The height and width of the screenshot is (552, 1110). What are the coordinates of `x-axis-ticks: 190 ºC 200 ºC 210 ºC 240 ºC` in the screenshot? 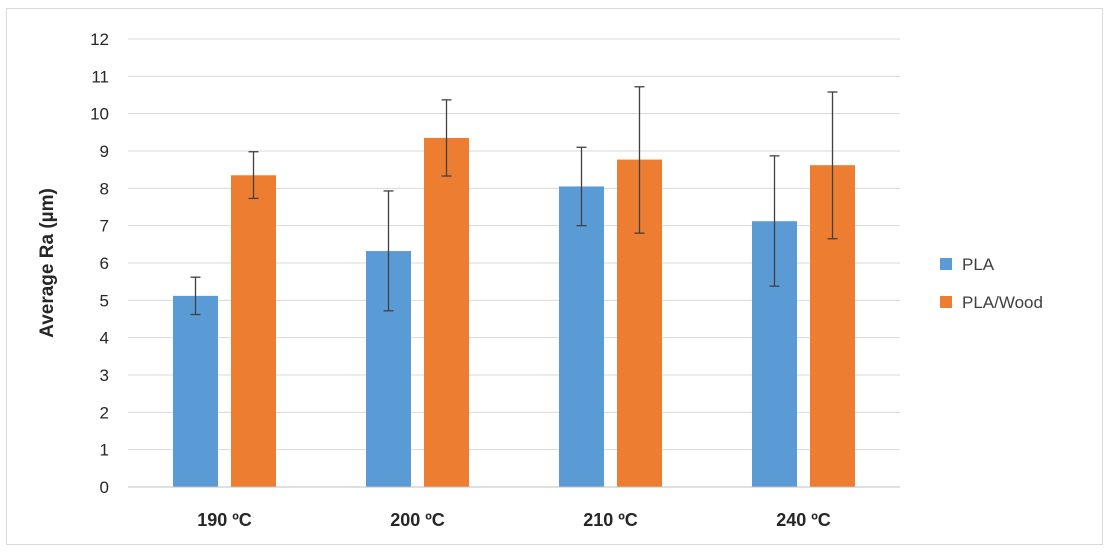 It's located at (514, 520).